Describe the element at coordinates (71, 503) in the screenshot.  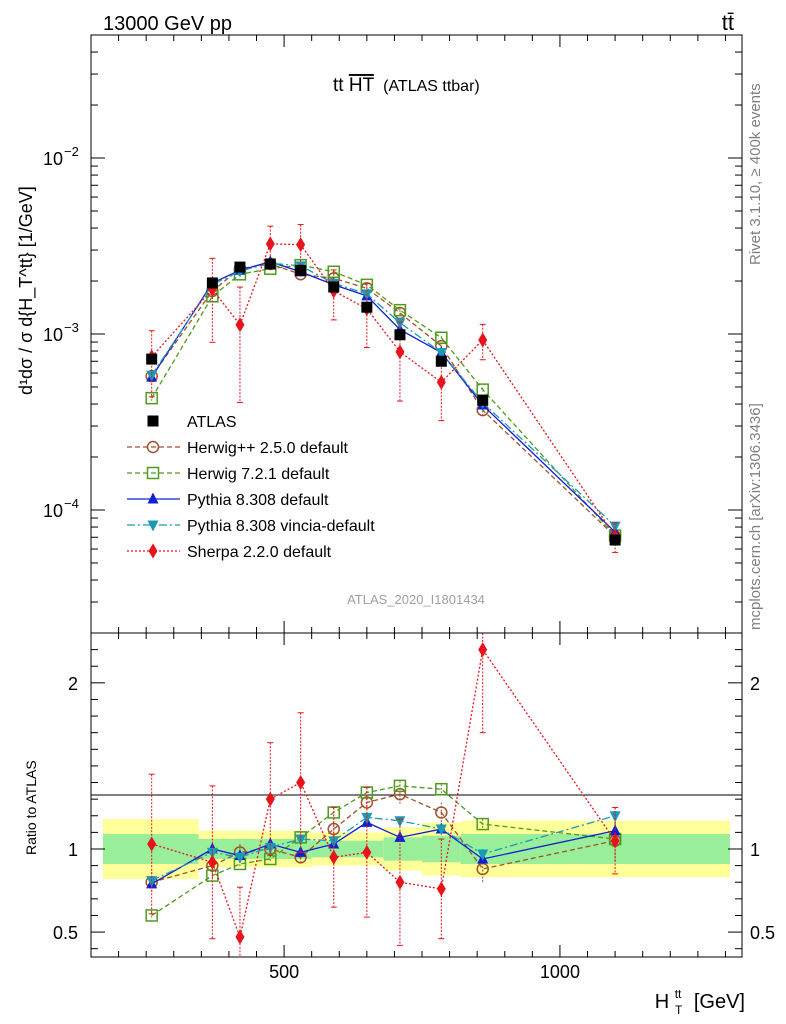
I see `y-tick-exp: −4` at that location.